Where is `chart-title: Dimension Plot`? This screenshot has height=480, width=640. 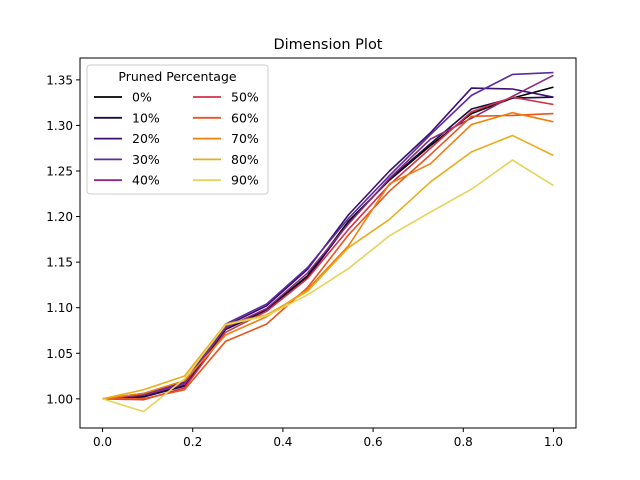
chart-title: Dimension Plot is located at coordinates (327, 45).